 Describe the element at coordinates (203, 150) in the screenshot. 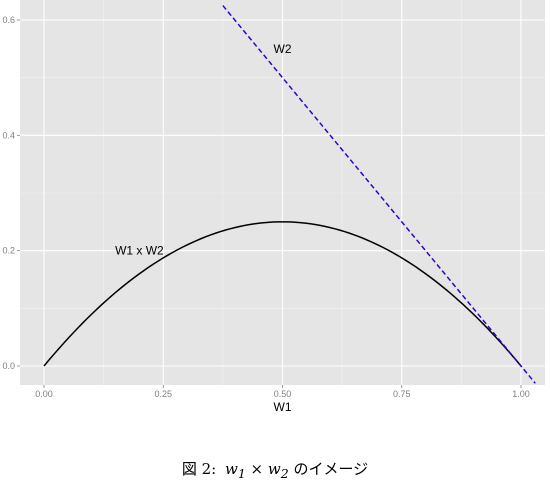

I see `annotations: W2 W1 x W2` at that location.